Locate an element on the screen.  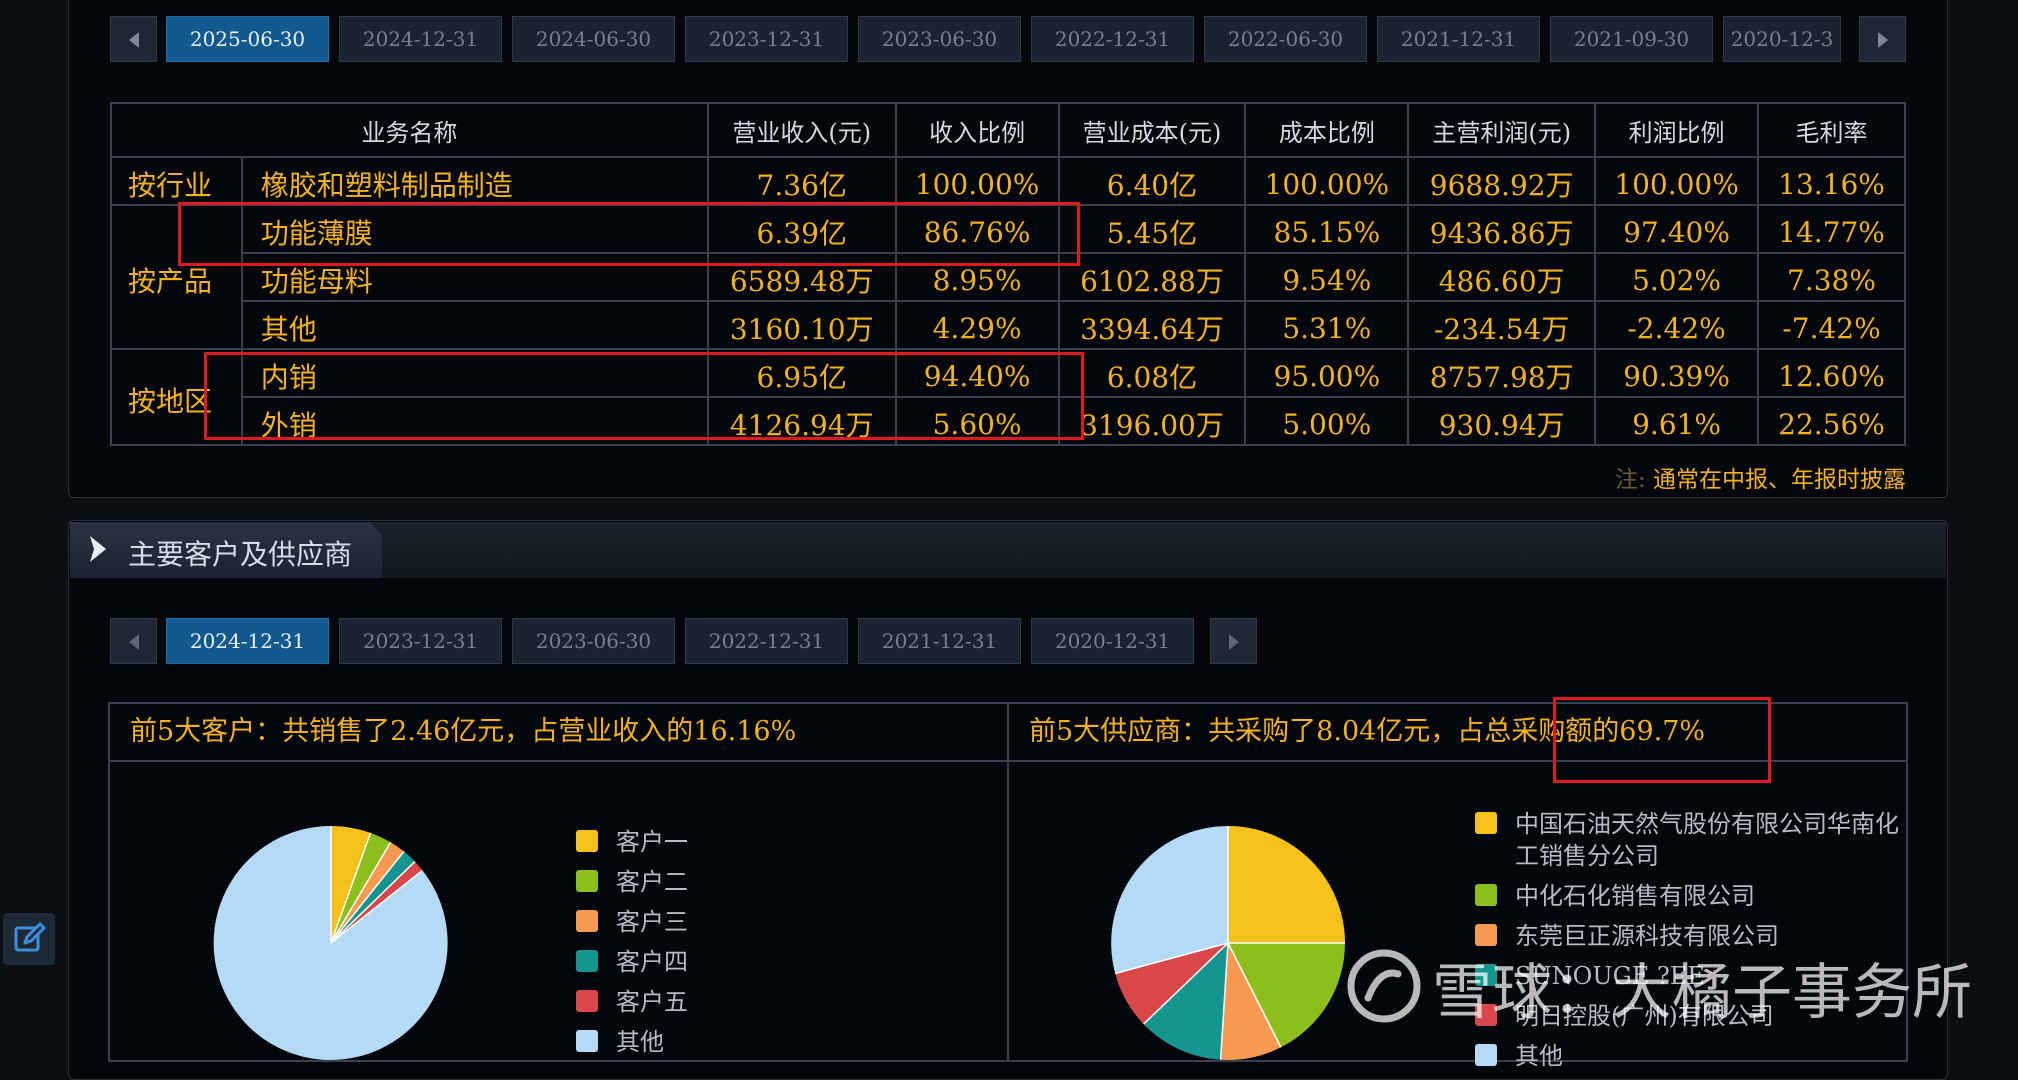
legend-label: 客户四 is located at coordinates (652, 962).